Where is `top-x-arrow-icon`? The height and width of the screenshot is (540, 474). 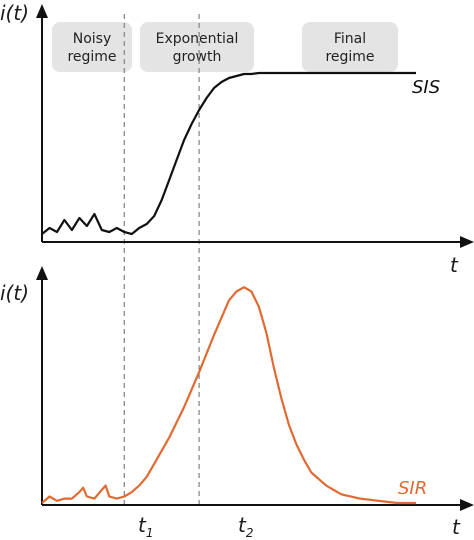
top-x-arrow-icon is located at coordinates (467, 242).